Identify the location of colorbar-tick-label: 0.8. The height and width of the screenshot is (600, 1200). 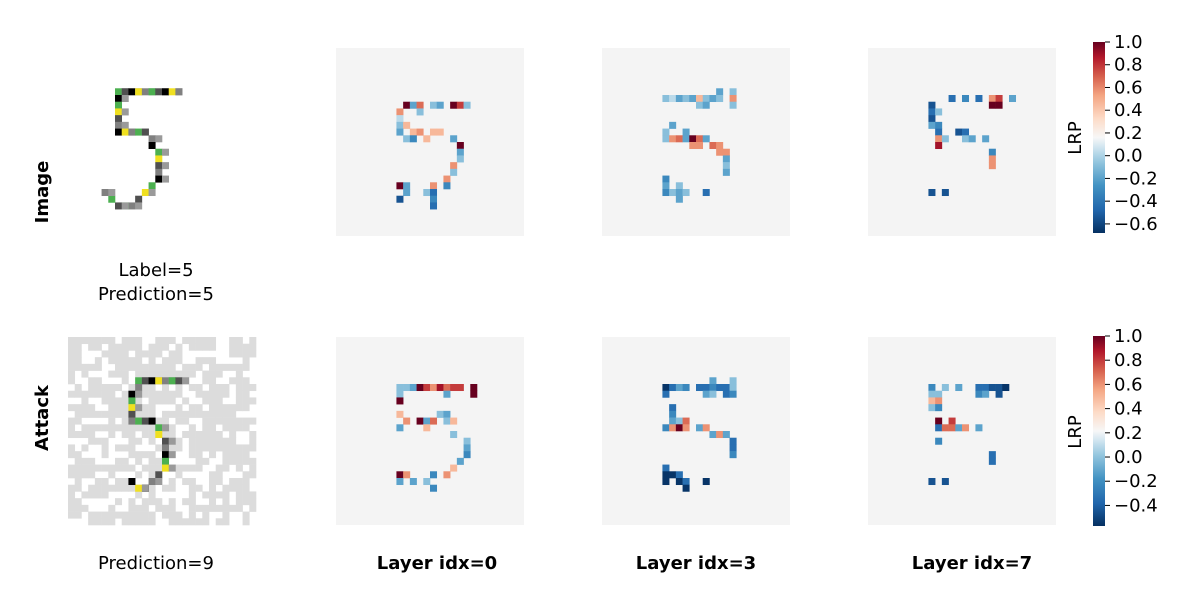
(1128, 65).